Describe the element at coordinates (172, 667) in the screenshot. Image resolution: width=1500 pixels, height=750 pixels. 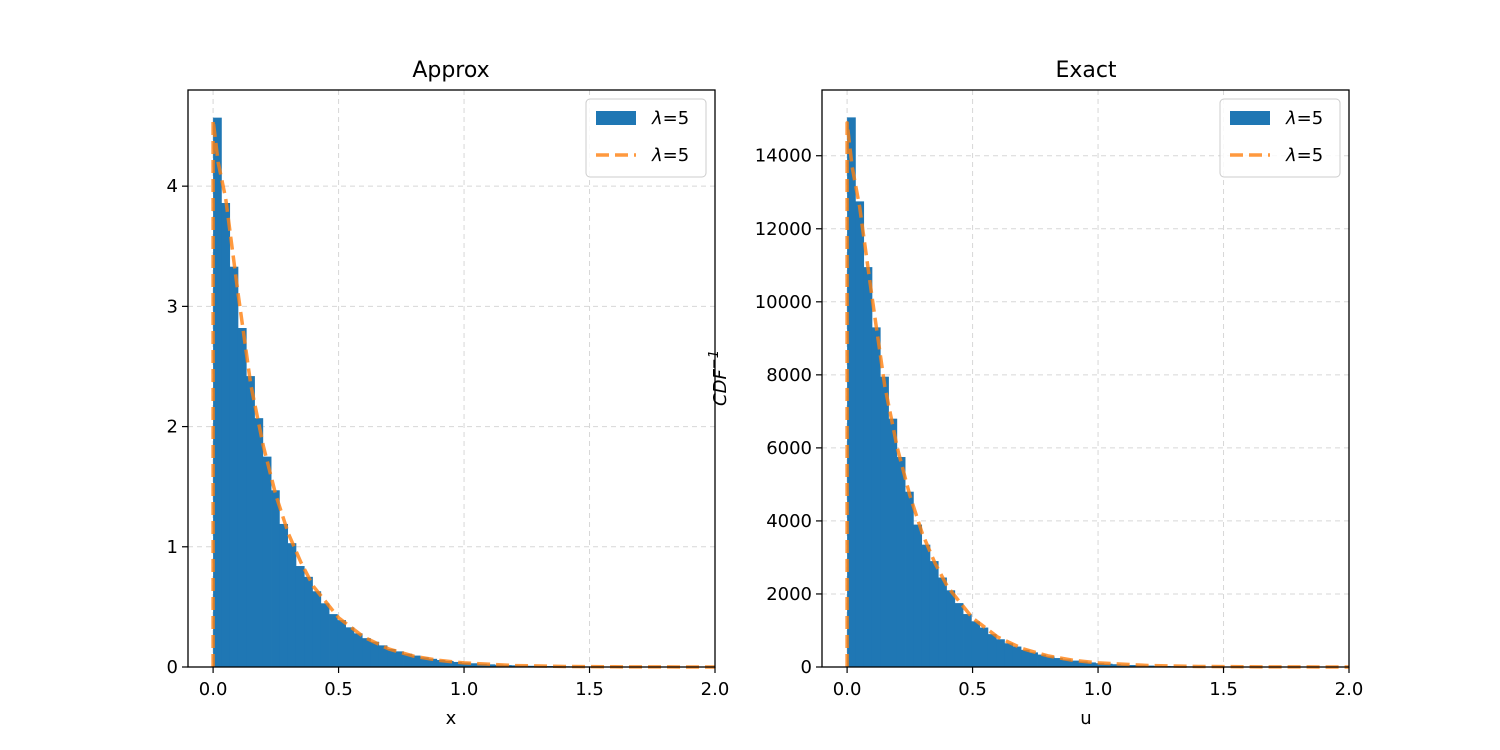
I see `approx-y-tick-label: 0` at that location.